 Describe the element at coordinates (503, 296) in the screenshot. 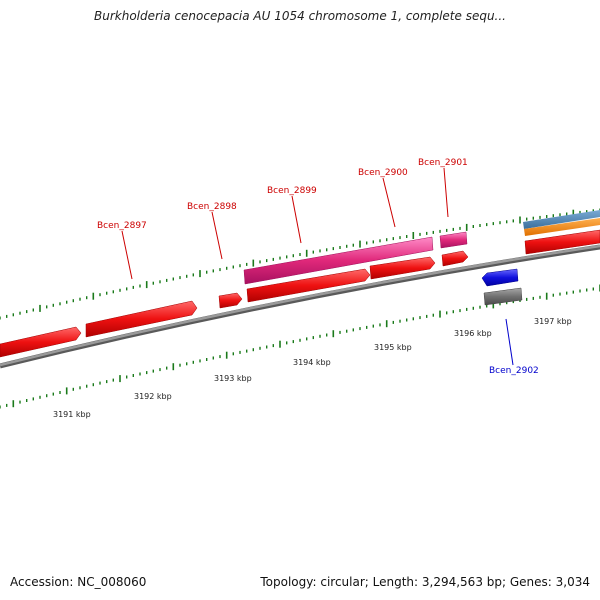

I see `reverse-bar-gray` at that location.